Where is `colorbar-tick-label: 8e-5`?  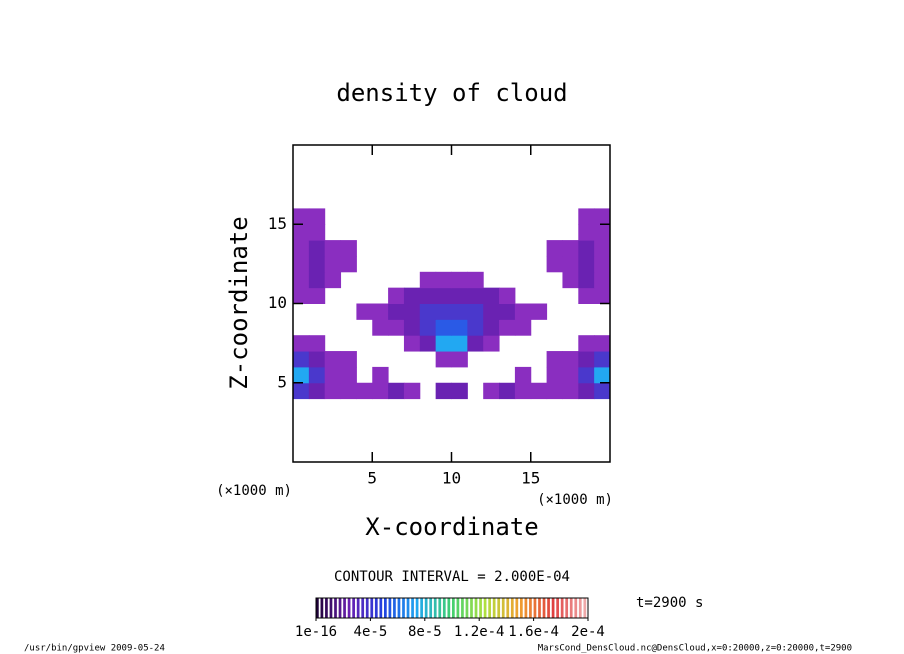
colorbar-tick-label: 8e-5 is located at coordinates (425, 632).